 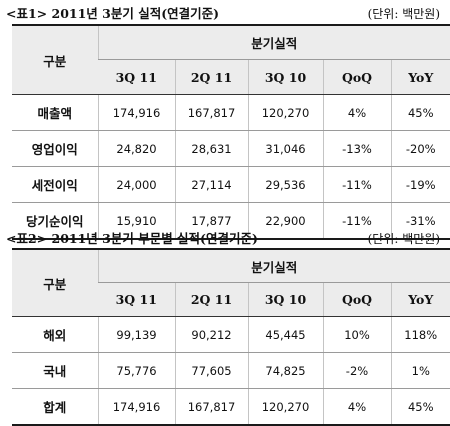 I want to click on table-cell: -31%, so click(x=420, y=221).